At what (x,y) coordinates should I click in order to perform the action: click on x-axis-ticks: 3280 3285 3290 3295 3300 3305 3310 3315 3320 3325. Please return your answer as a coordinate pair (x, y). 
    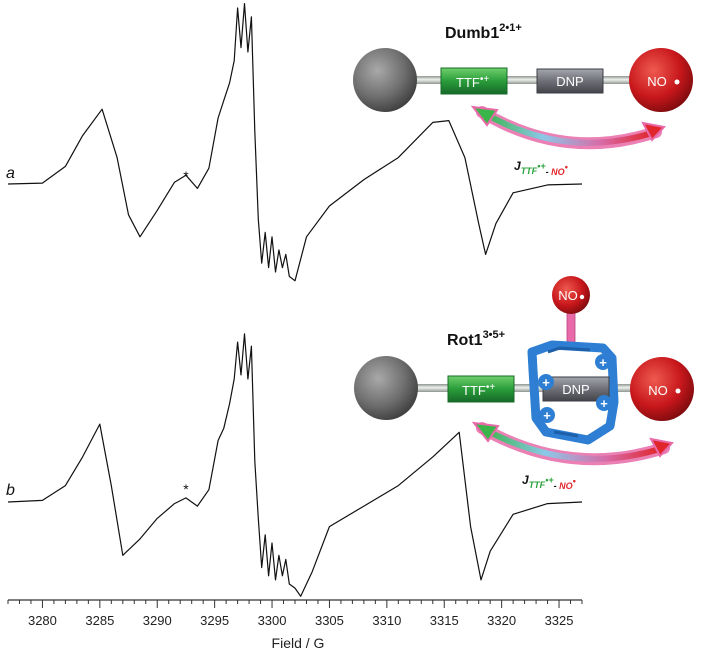
    Looking at the image, I should click on (295, 614).